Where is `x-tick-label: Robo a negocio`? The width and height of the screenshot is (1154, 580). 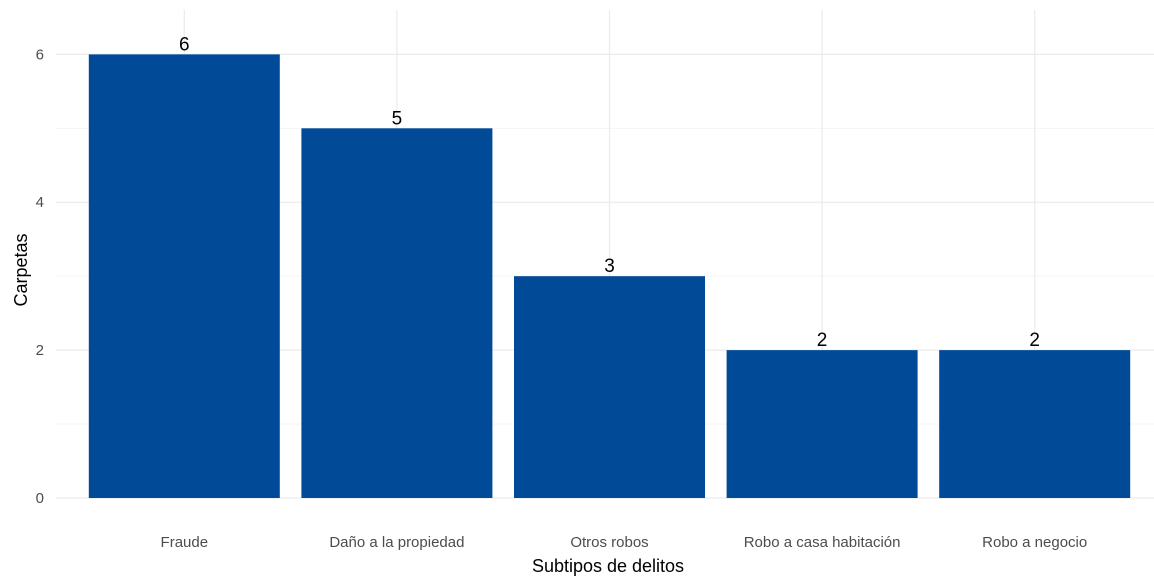 x-tick-label: Robo a negocio is located at coordinates (1034, 542).